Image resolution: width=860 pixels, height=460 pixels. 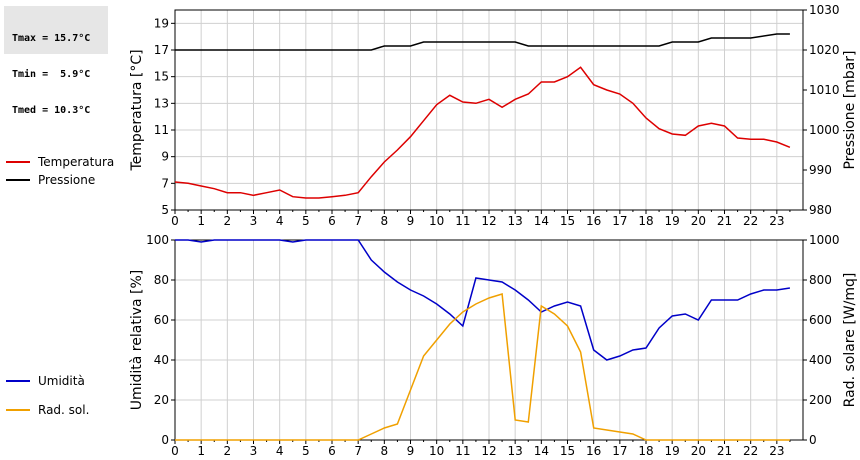 What do you see at coordinates (63, 410) in the screenshot?
I see `chart2-legend-label-2: Rad. sol.` at bounding box center [63, 410].